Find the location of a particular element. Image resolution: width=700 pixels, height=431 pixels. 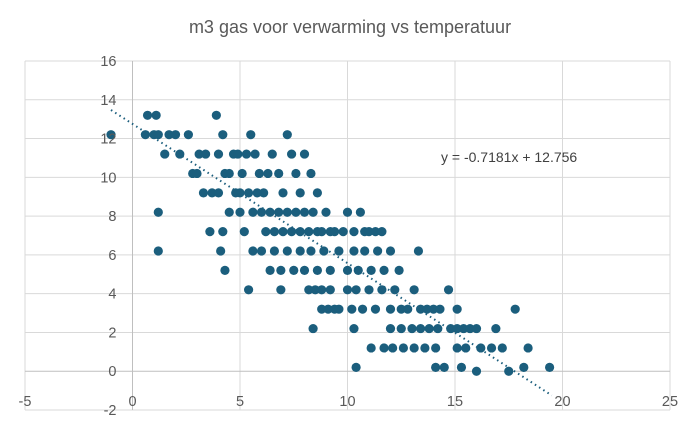

y-tick-label: 12 is located at coordinates (108, 140).